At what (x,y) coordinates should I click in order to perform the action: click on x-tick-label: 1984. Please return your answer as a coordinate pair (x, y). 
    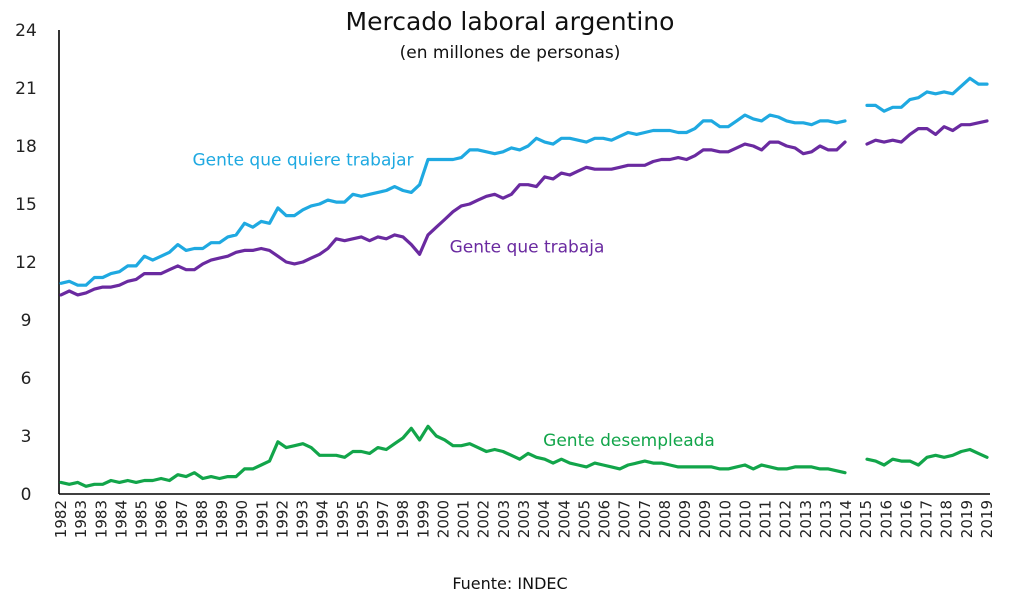
    Looking at the image, I should click on (121, 519).